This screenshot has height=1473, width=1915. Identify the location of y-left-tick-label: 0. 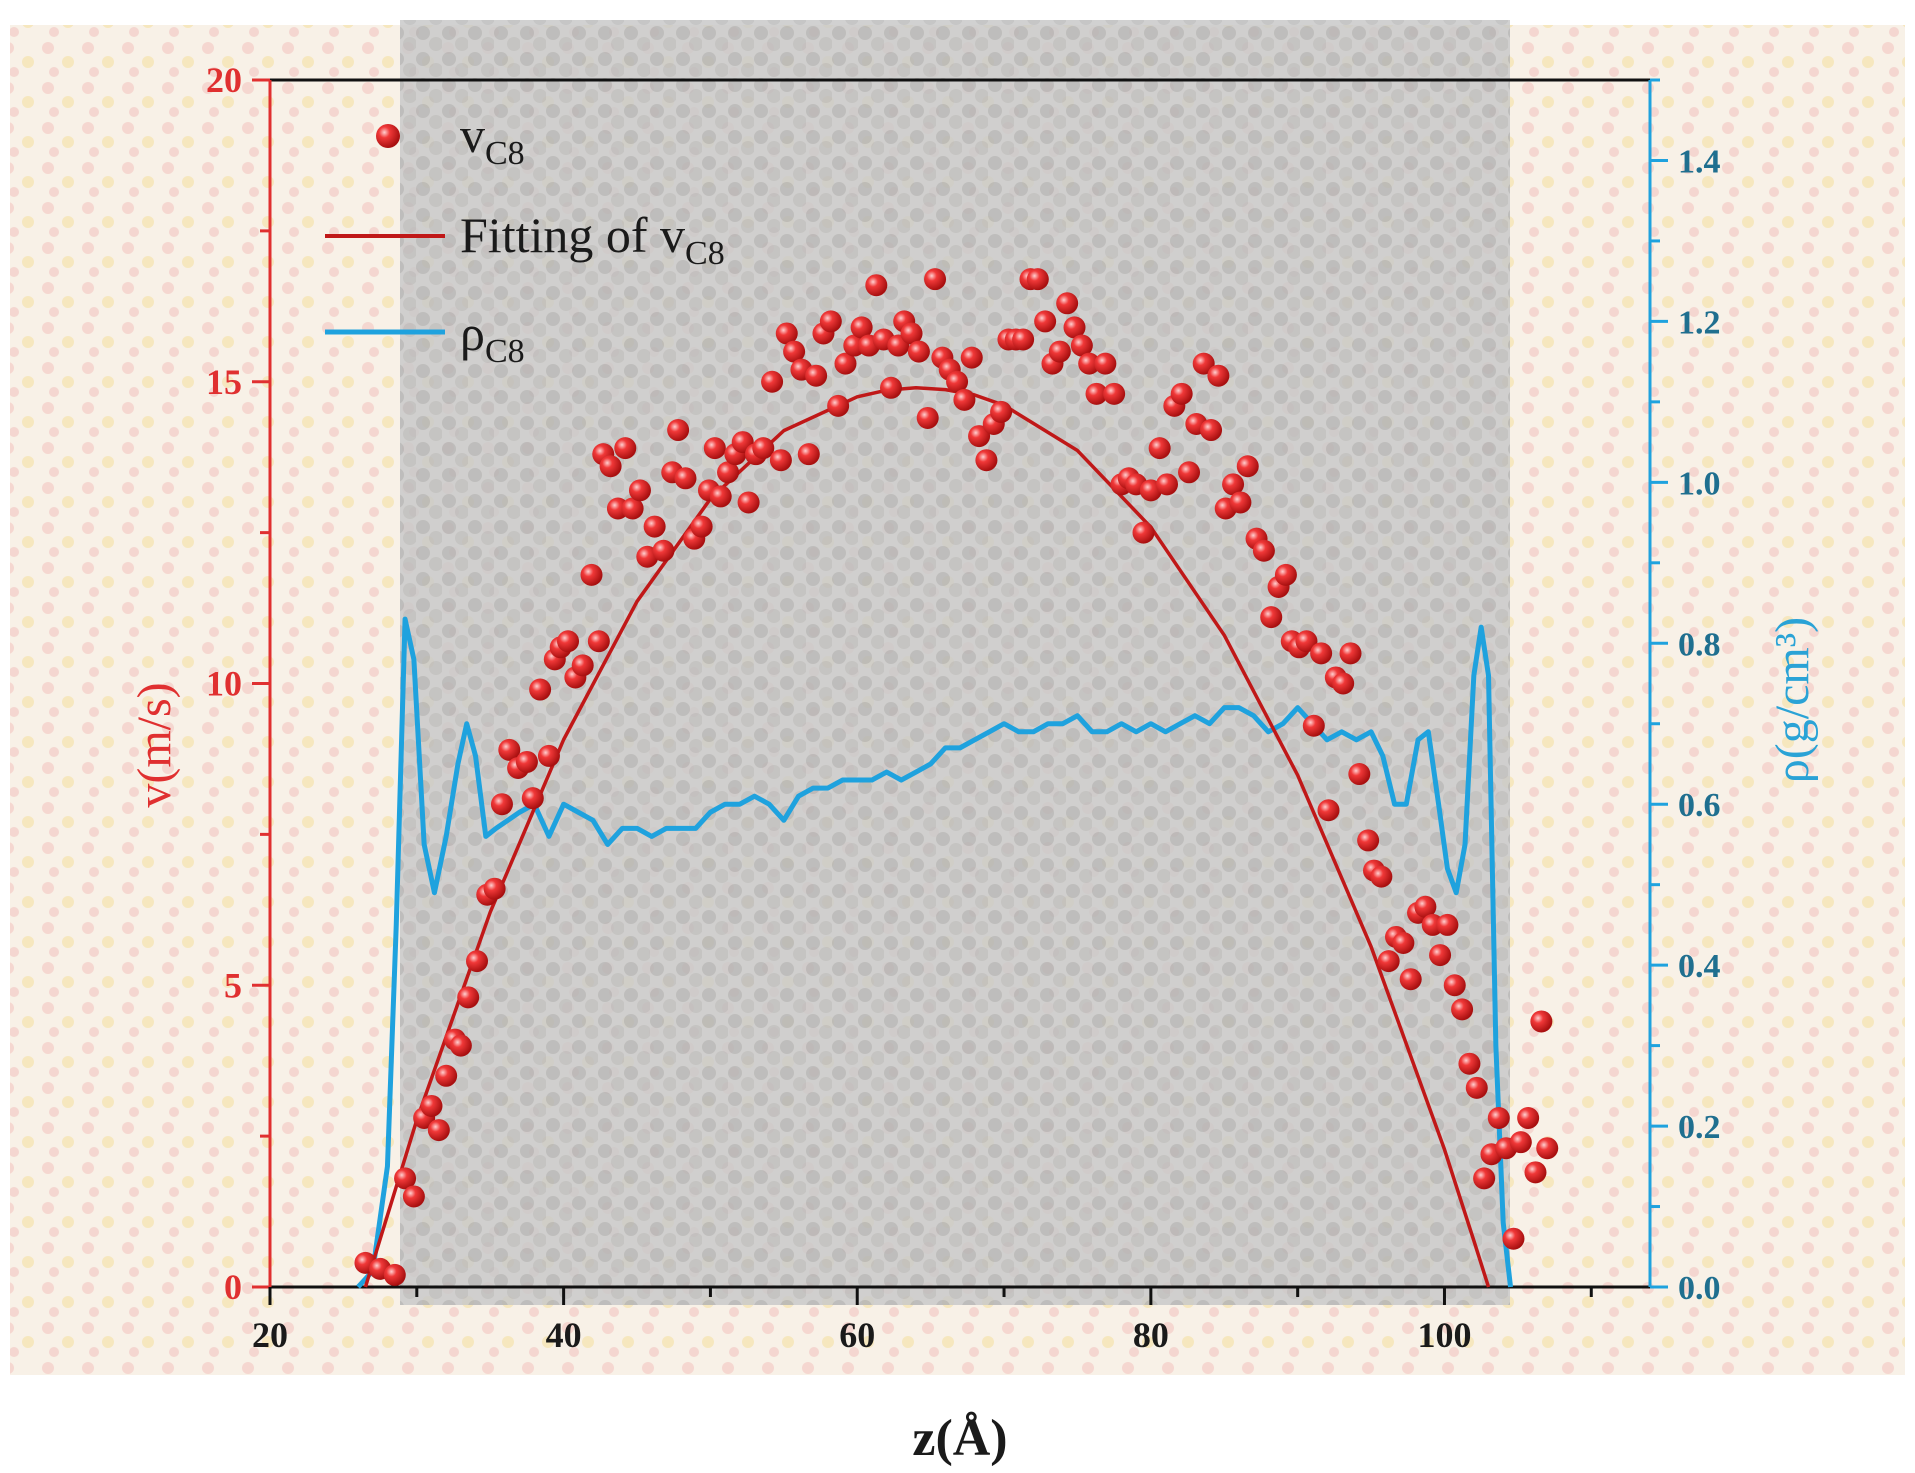
(233, 1287).